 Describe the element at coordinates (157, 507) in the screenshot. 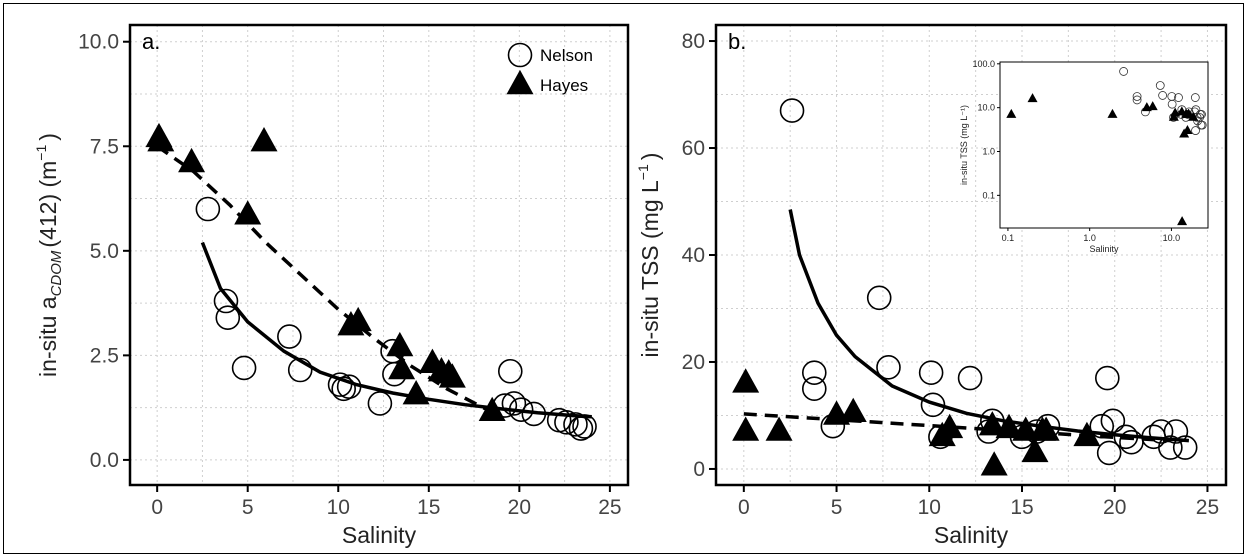

I see `panel-0-x-tick-label: 0` at that location.